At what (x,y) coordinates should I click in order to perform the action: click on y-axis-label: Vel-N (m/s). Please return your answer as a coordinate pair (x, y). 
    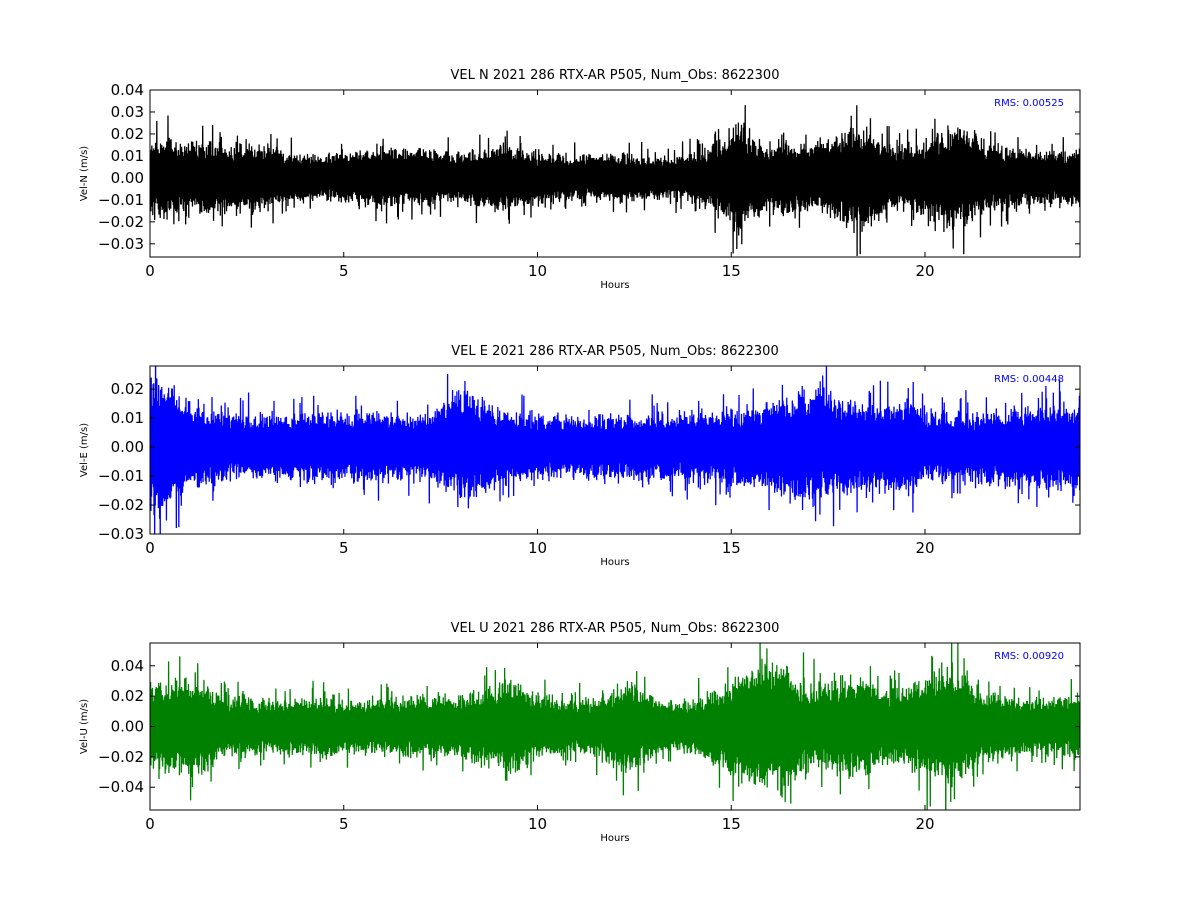
    Looking at the image, I should click on (84, 173).